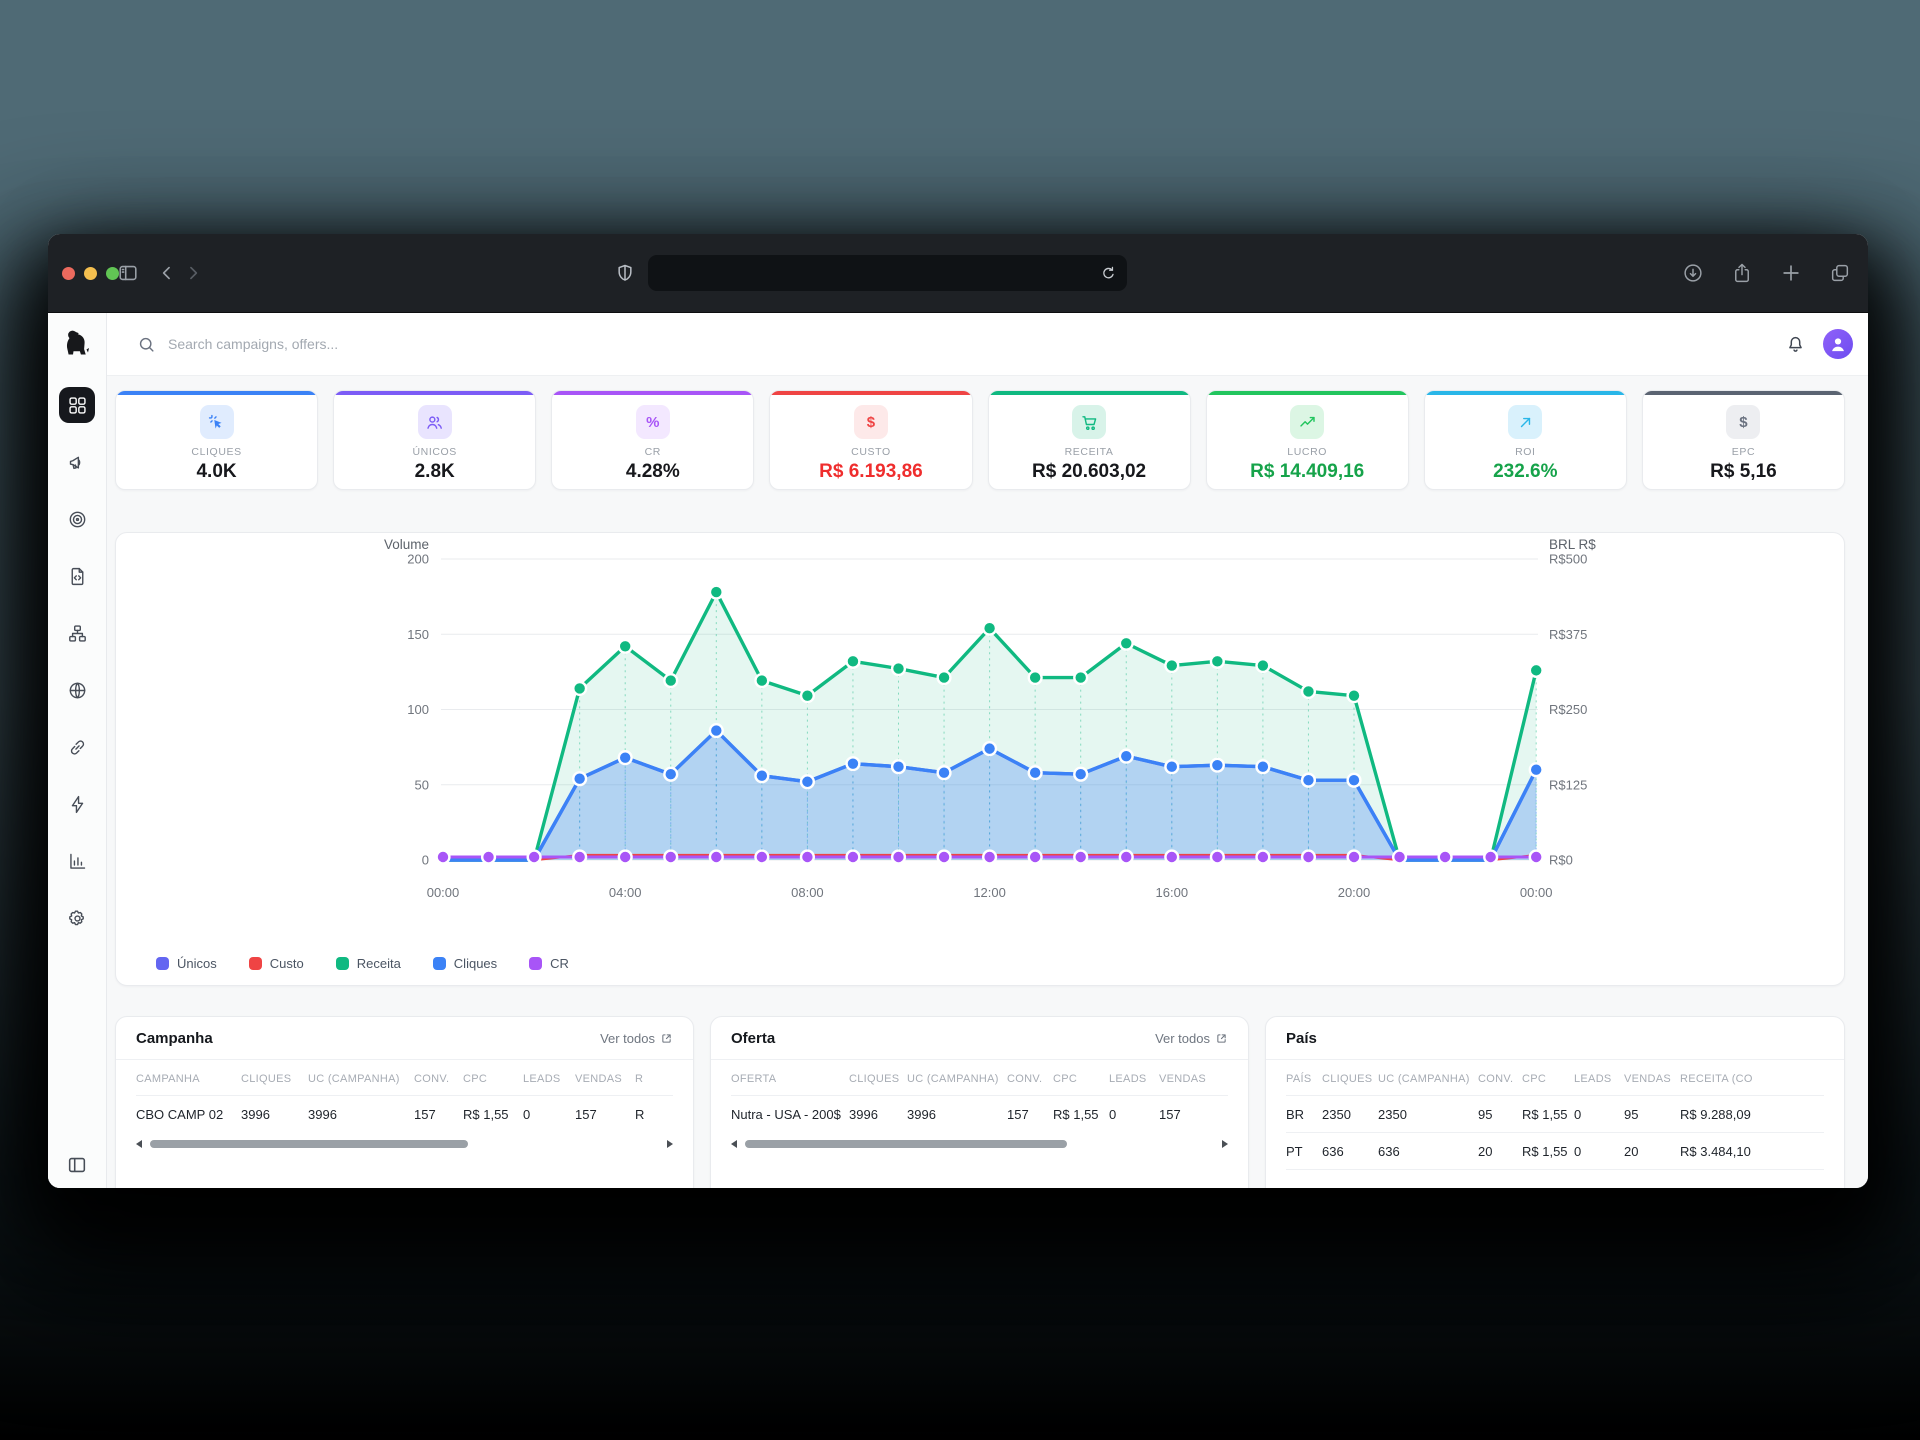 Image resolution: width=1920 pixels, height=1440 pixels. What do you see at coordinates (77, 747) in the screenshot?
I see `sidebar-item-links` at bounding box center [77, 747].